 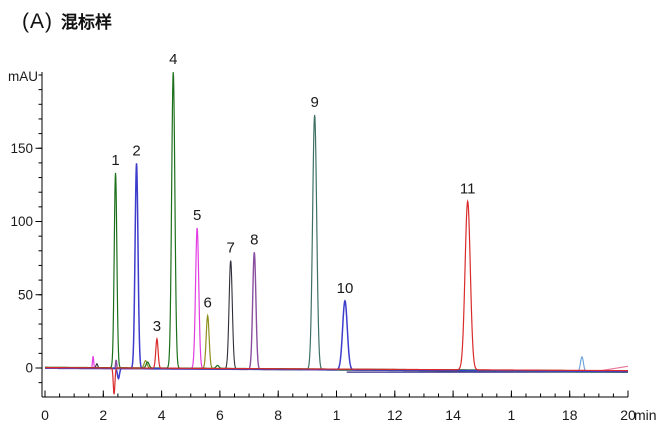 I want to click on chart-title-text: 混标样, so click(x=86, y=22).